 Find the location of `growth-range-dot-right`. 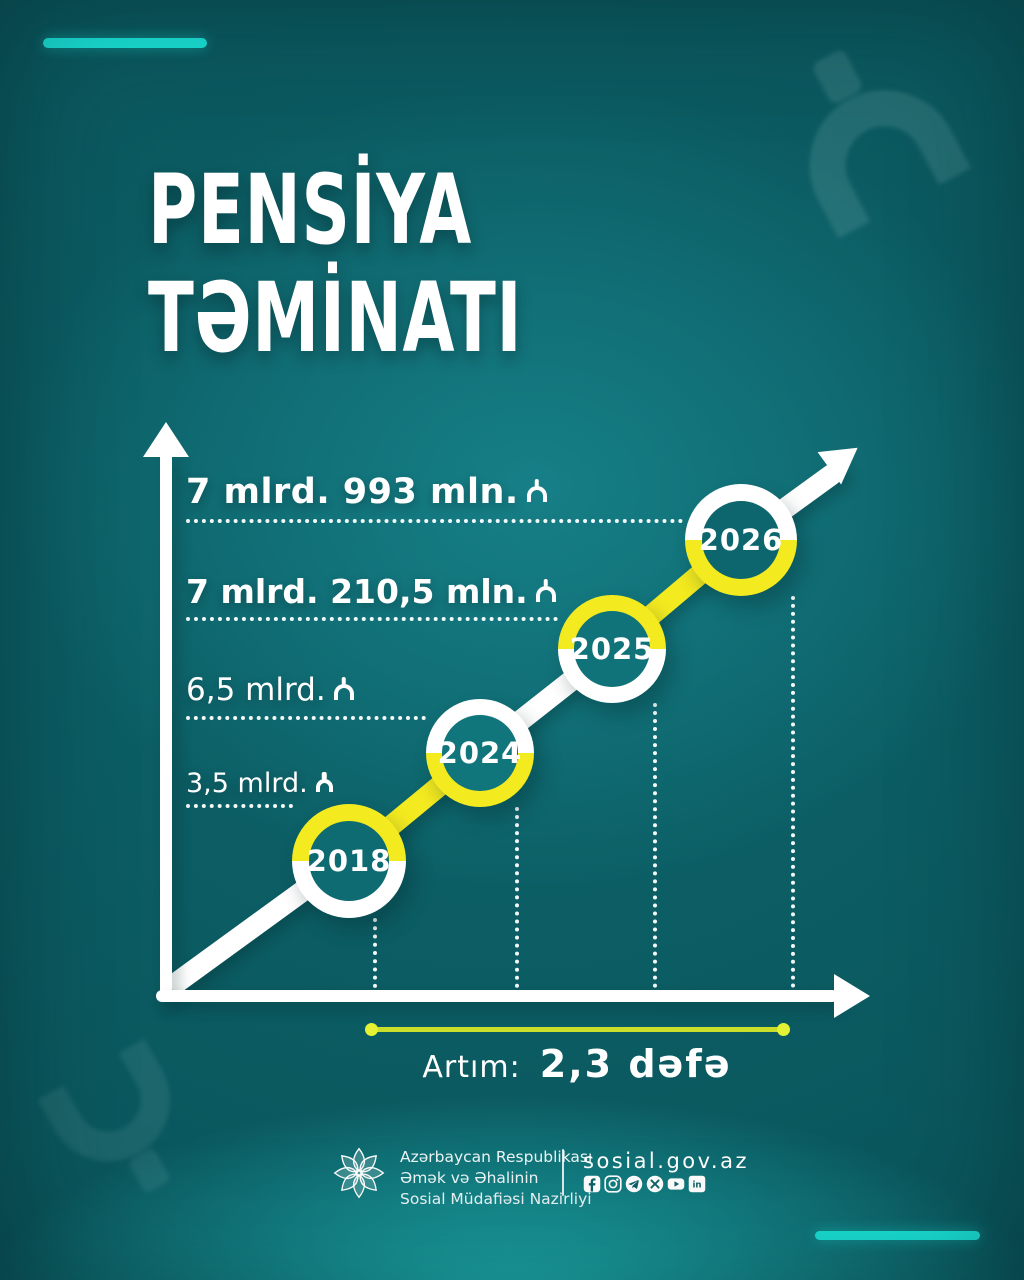

growth-range-dot-right is located at coordinates (783, 1029).